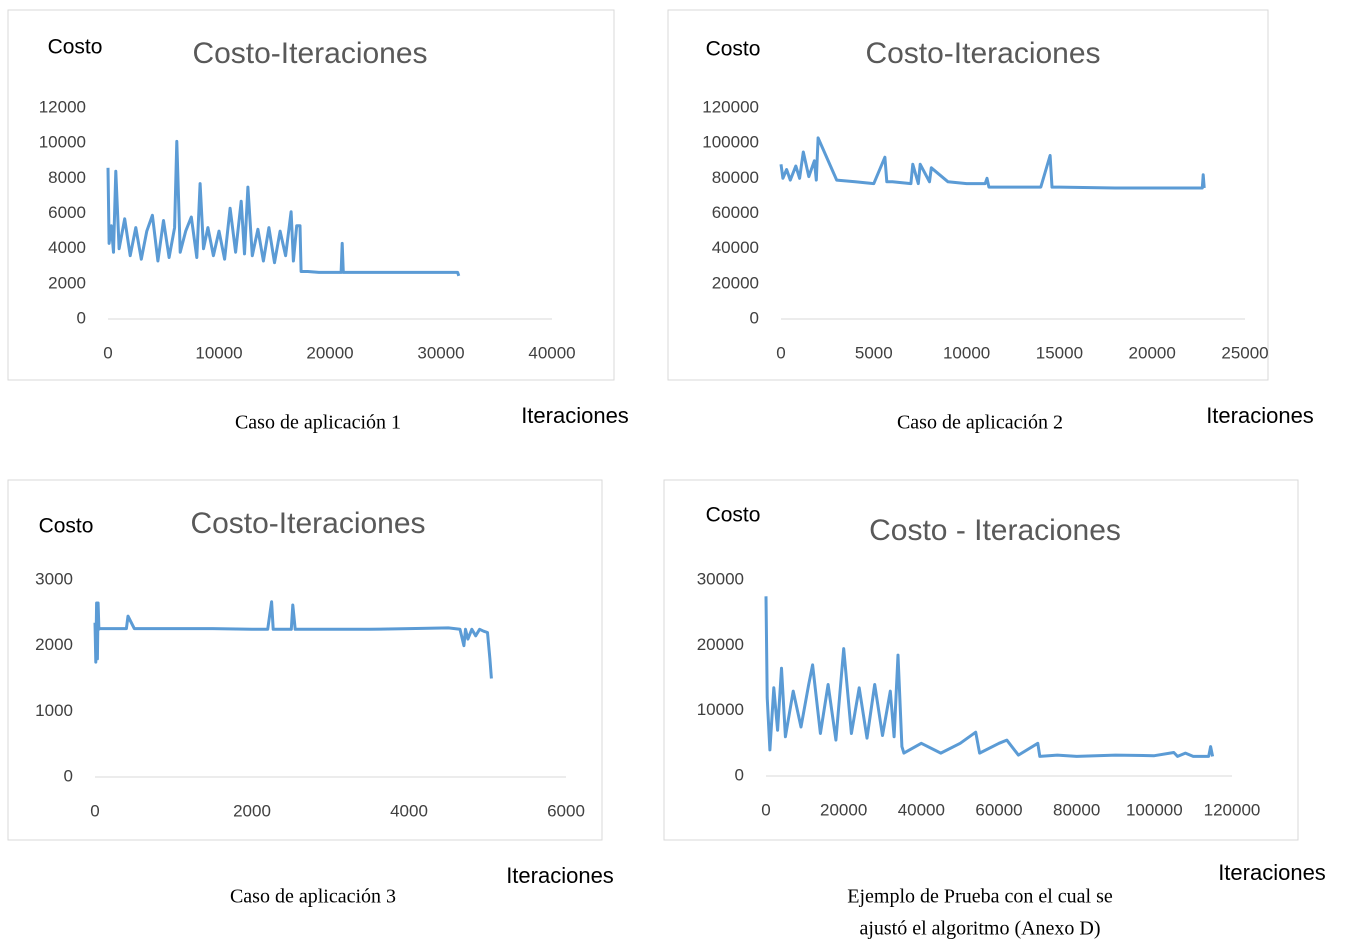 The image size is (1358, 944). What do you see at coordinates (735, 212) in the screenshot?
I see `y-tick-label: 60000` at bounding box center [735, 212].